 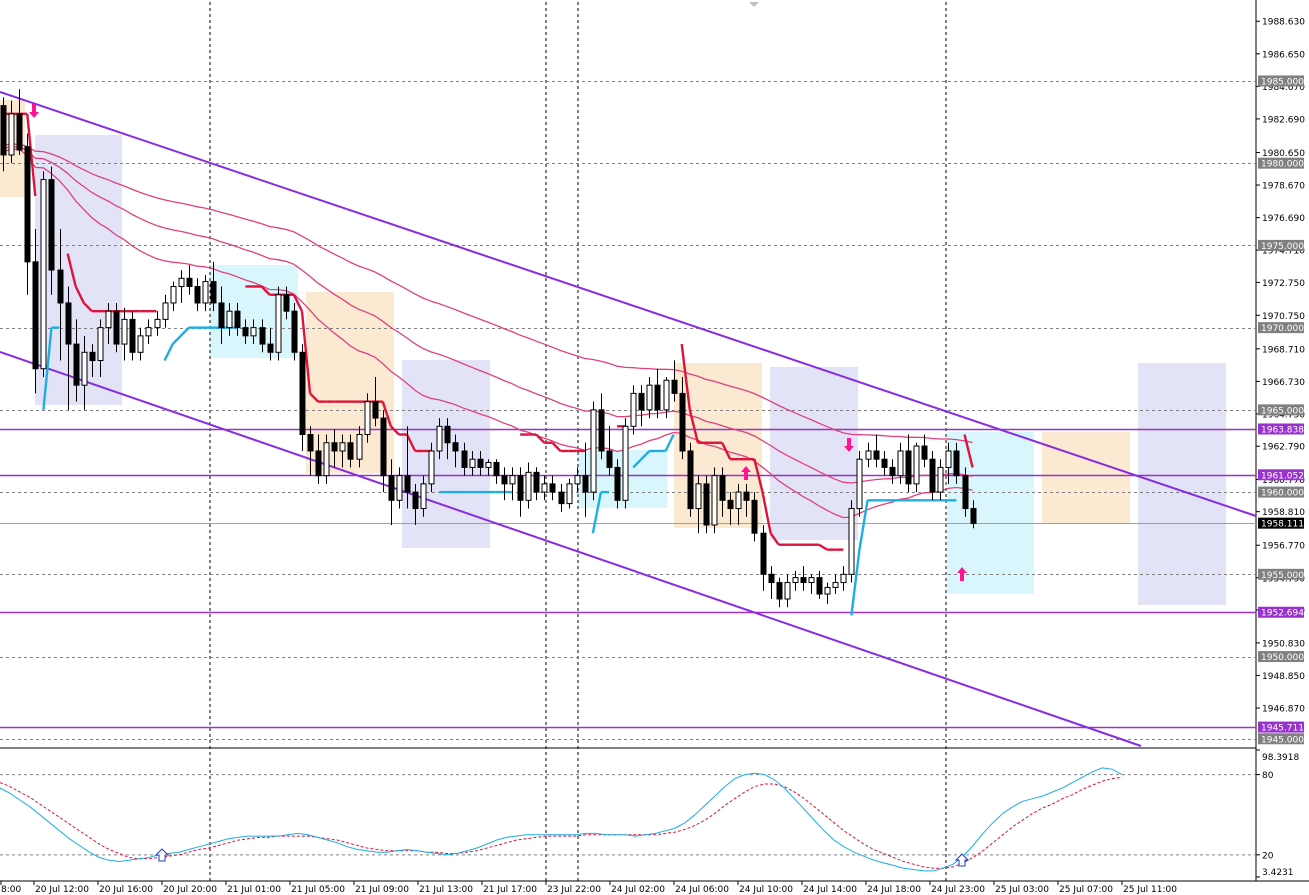 I want to click on osc-tick-label: 20, so click(x=1268, y=856).